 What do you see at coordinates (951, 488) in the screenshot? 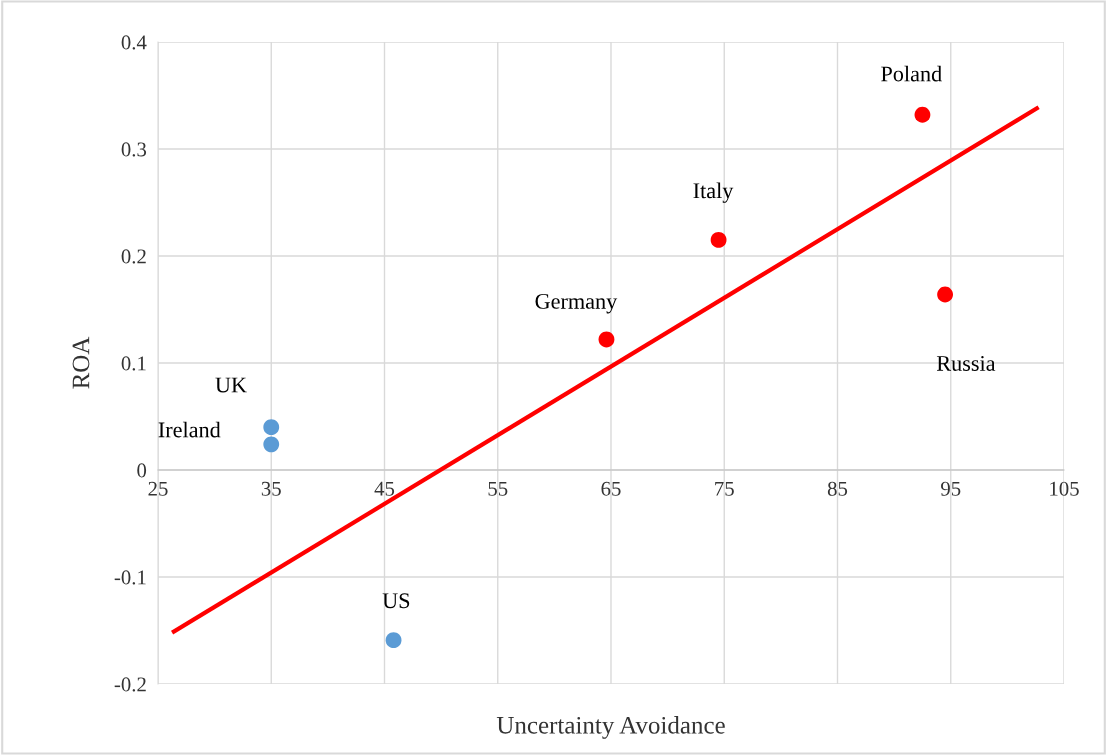
I see `x-tick-label: 95` at bounding box center [951, 488].